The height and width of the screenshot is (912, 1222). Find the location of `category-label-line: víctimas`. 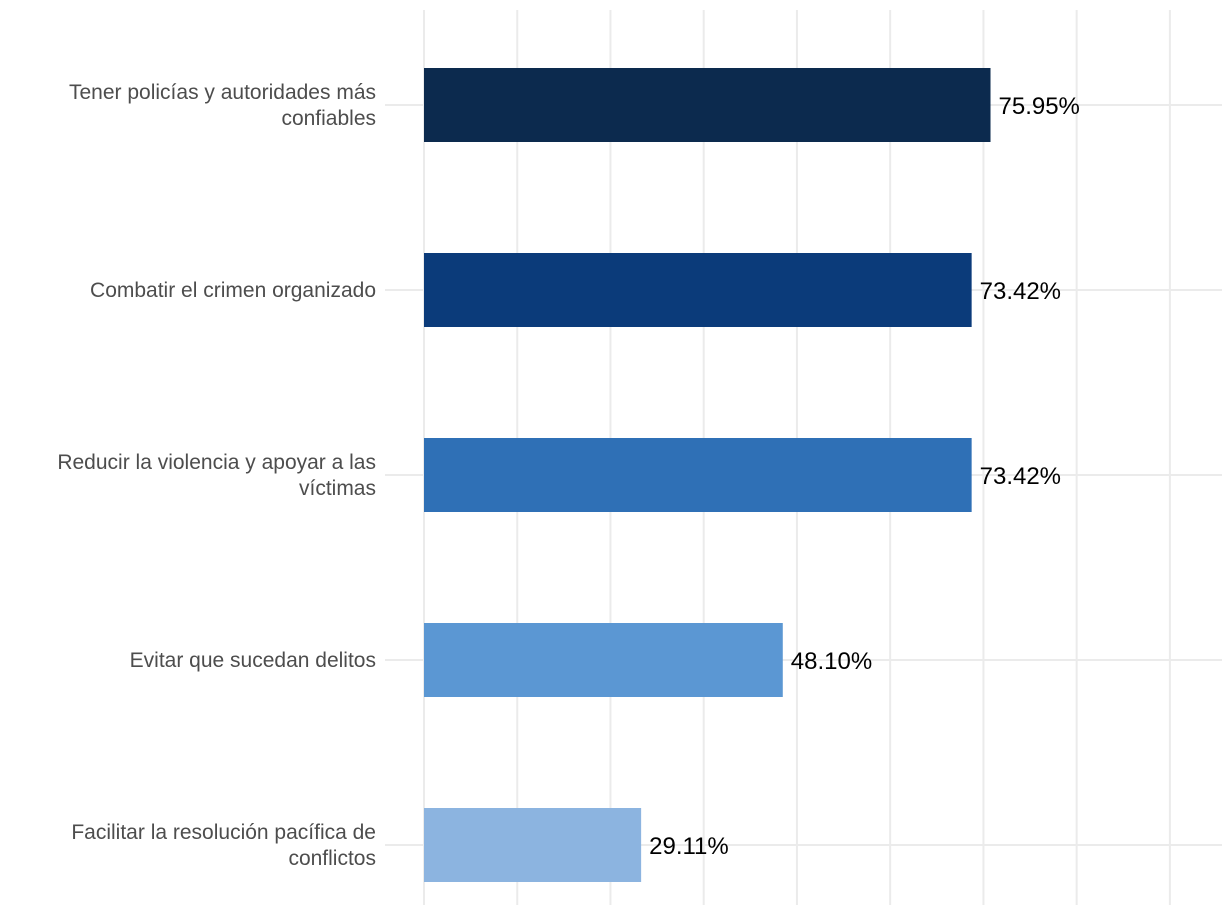

category-label-line: víctimas is located at coordinates (337, 488).